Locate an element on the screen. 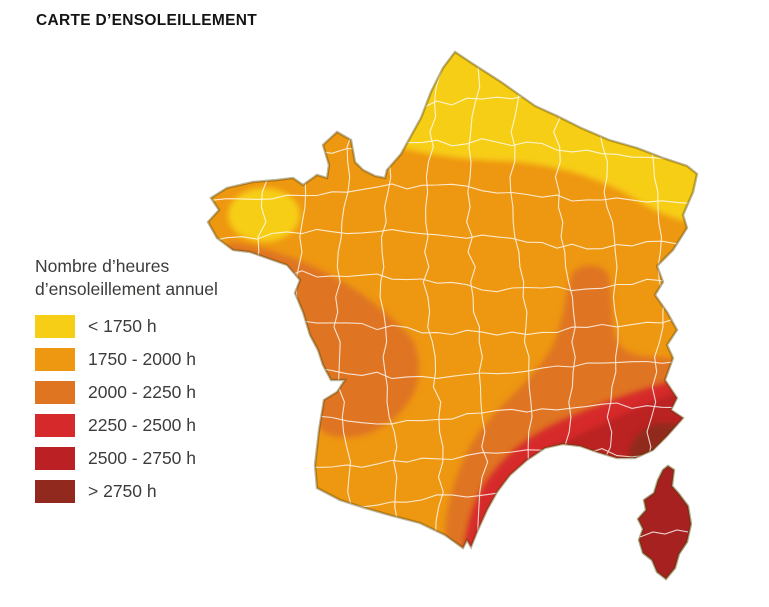  corsica-island is located at coordinates (664, 522).